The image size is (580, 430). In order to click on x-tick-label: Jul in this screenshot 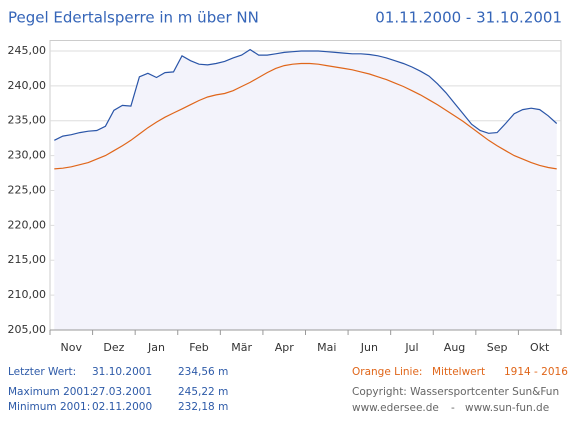, I will do `click(411, 347)`.